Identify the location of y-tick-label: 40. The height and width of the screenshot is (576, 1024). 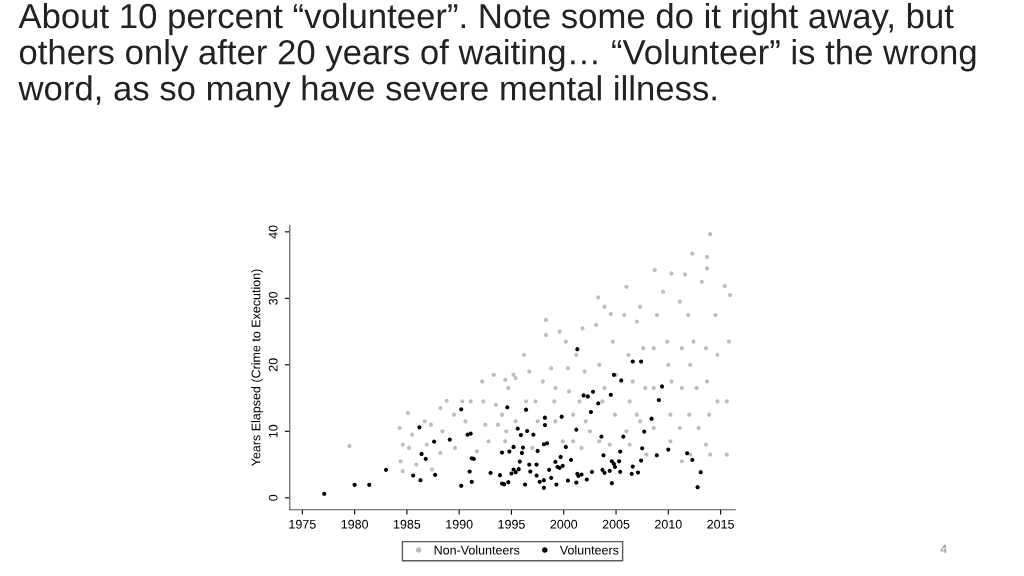
(273, 232).